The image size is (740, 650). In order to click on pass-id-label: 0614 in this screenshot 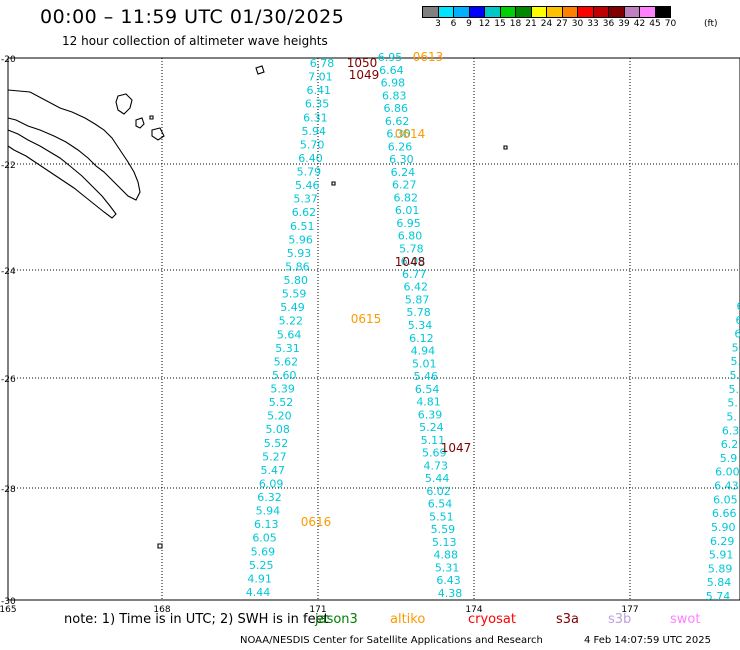, I will do `click(410, 134)`.